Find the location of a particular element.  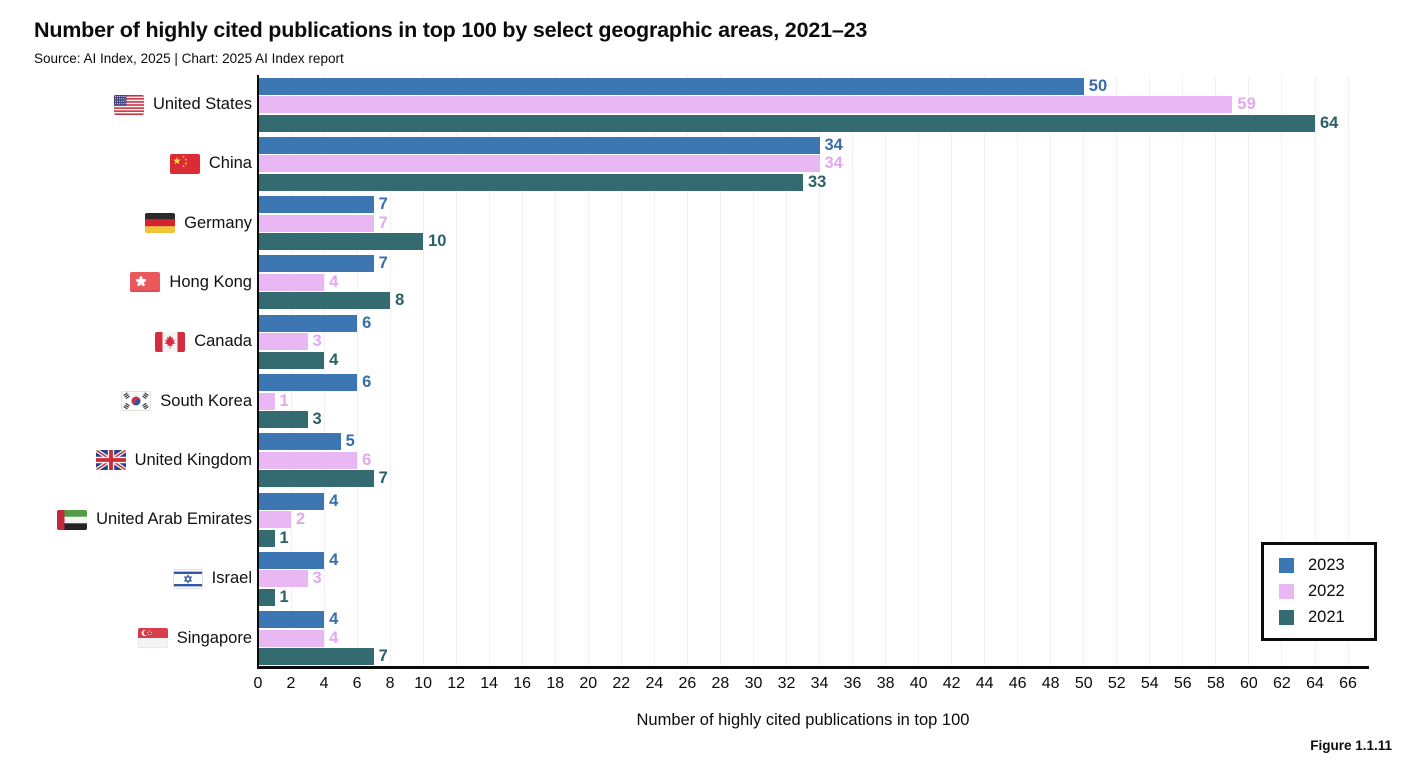

legend-item-2022: 2022 is located at coordinates (1326, 591).